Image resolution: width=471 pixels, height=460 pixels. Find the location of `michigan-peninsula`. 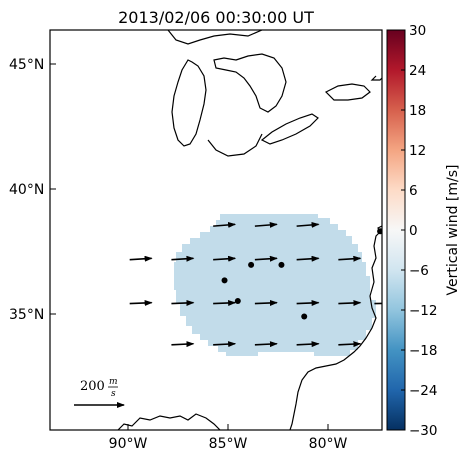

michigan-peninsula is located at coordinates (235, 145).